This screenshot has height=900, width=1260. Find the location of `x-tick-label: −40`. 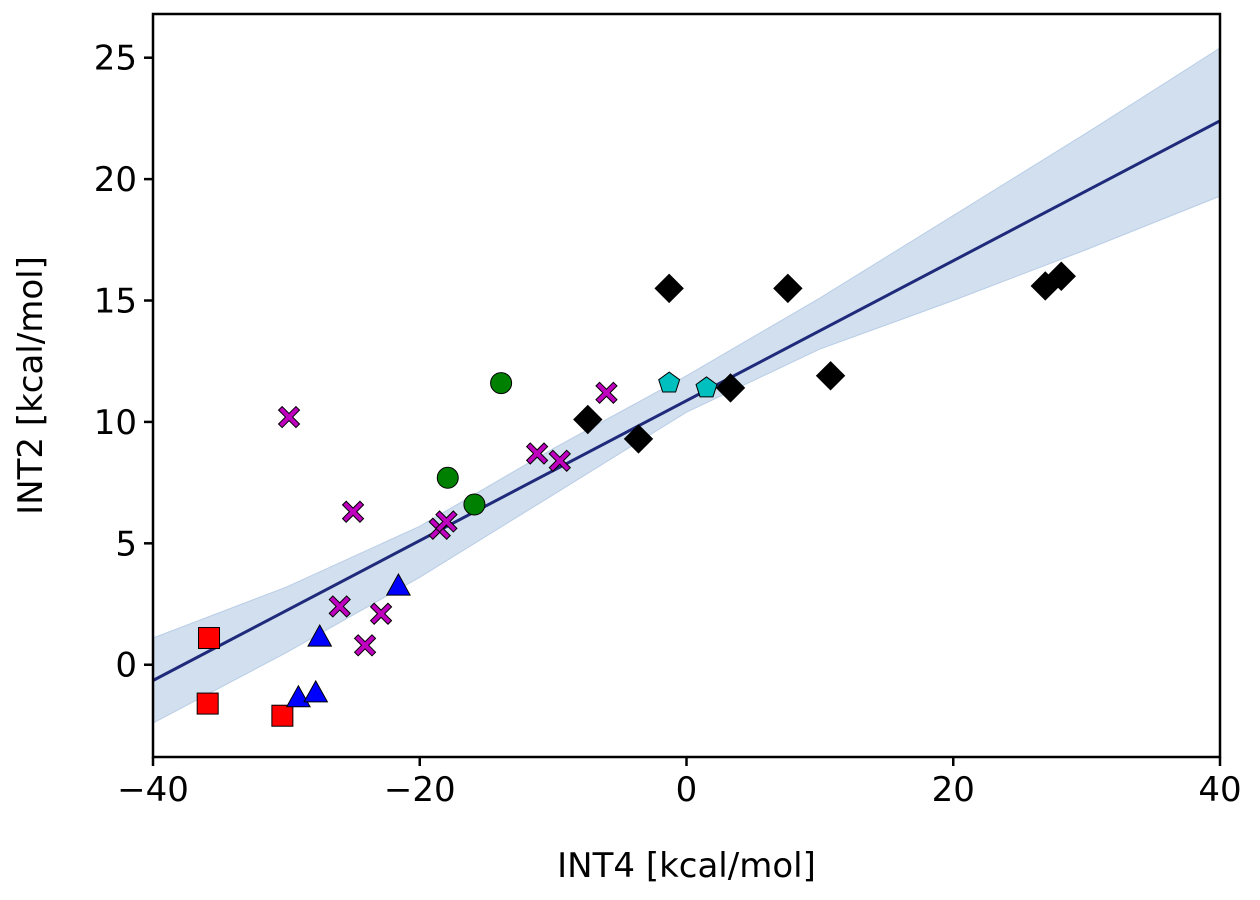

x-tick-label: −40 is located at coordinates (153, 790).